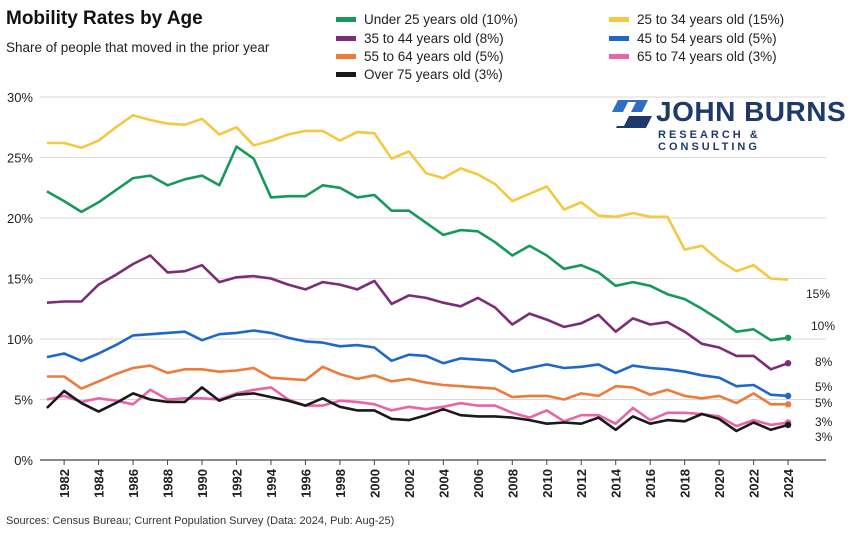 This screenshot has height=533, width=866. I want to click on x-tick-label: 2018, so click(685, 483).